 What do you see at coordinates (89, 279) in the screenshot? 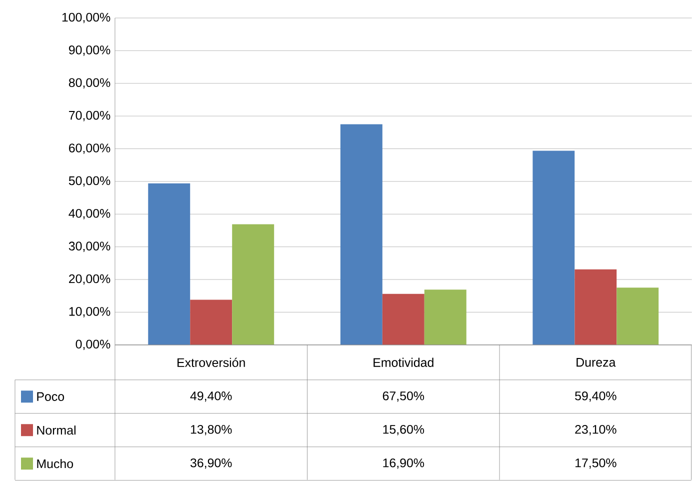
I see `y-tick-label: 20,00%` at bounding box center [89, 279].